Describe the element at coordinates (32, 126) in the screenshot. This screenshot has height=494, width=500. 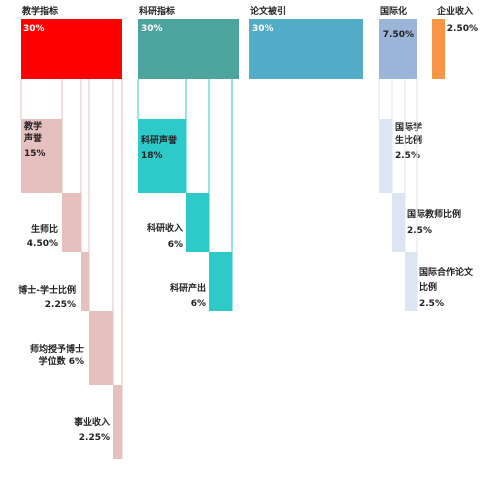
I see `sub-bar-label: 教学` at that location.